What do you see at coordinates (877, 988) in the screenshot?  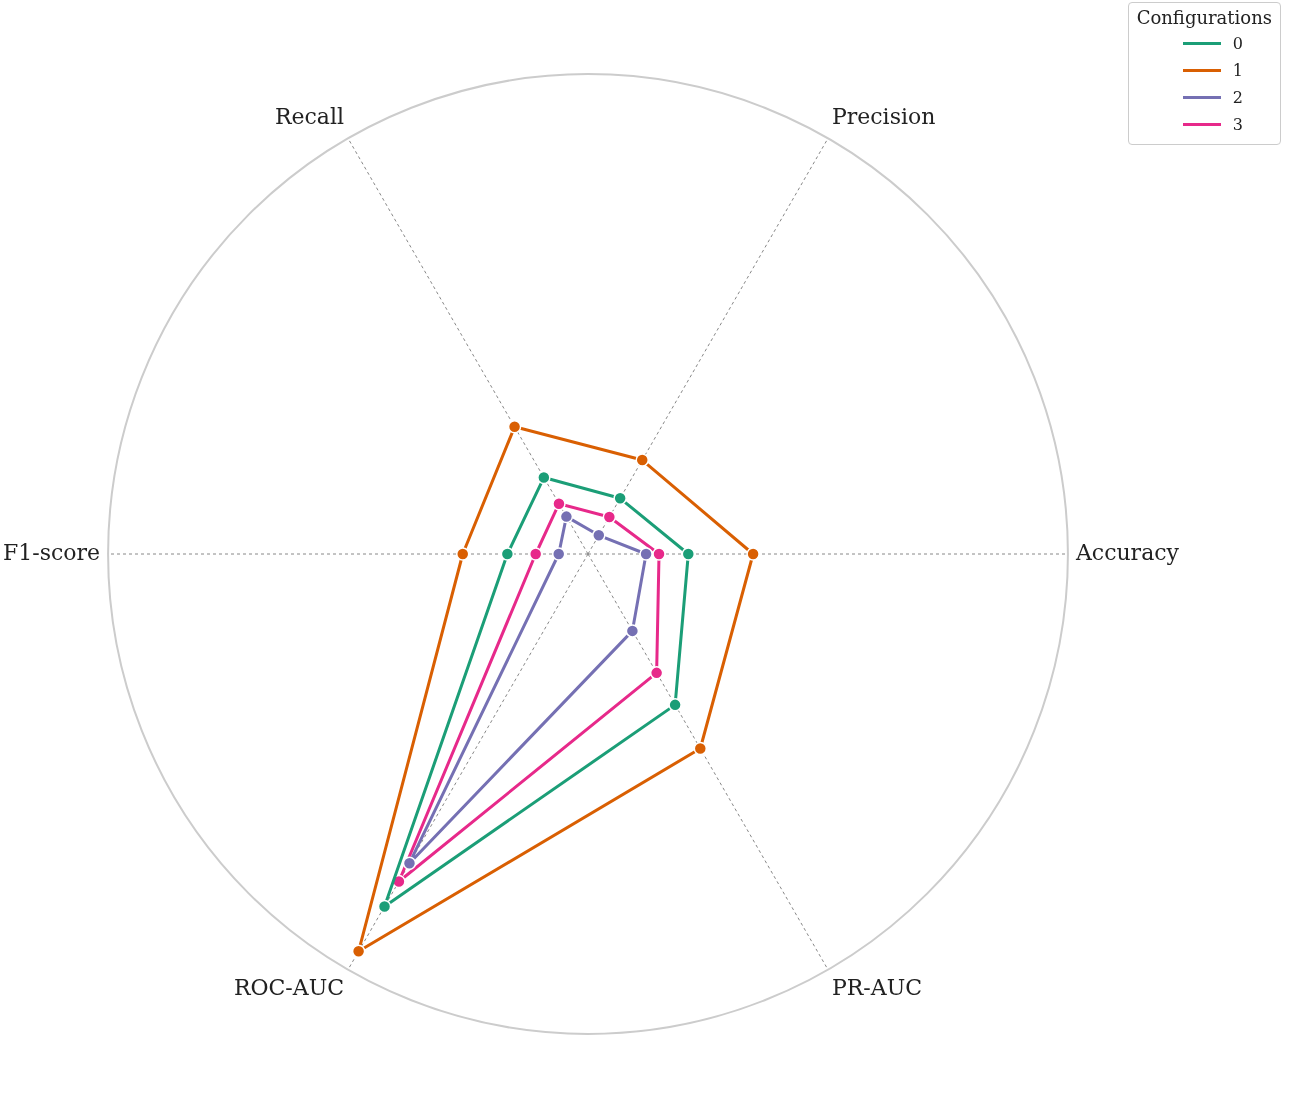 I see `spoke-label: PR-AUC` at bounding box center [877, 988].